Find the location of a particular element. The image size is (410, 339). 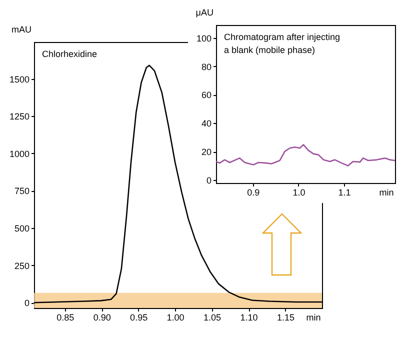

y-axis-title: μAU is located at coordinates (205, 13).